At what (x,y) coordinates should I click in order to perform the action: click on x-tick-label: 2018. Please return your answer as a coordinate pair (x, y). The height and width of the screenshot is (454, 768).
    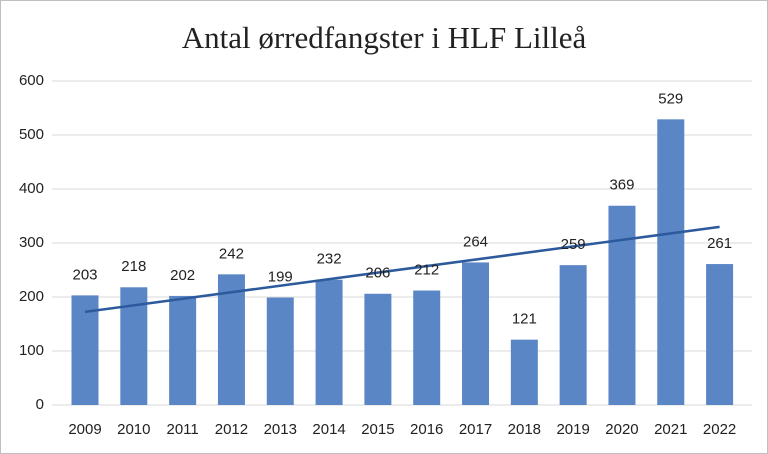
    Looking at the image, I should click on (524, 429).